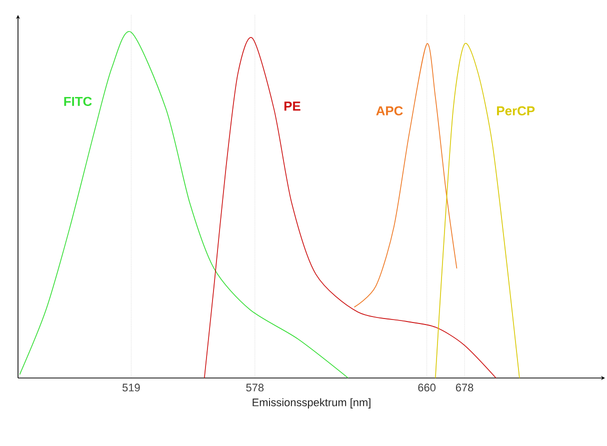 The height and width of the screenshot is (446, 607). What do you see at coordinates (516, 111) in the screenshot?
I see `series-label: PerCP` at bounding box center [516, 111].